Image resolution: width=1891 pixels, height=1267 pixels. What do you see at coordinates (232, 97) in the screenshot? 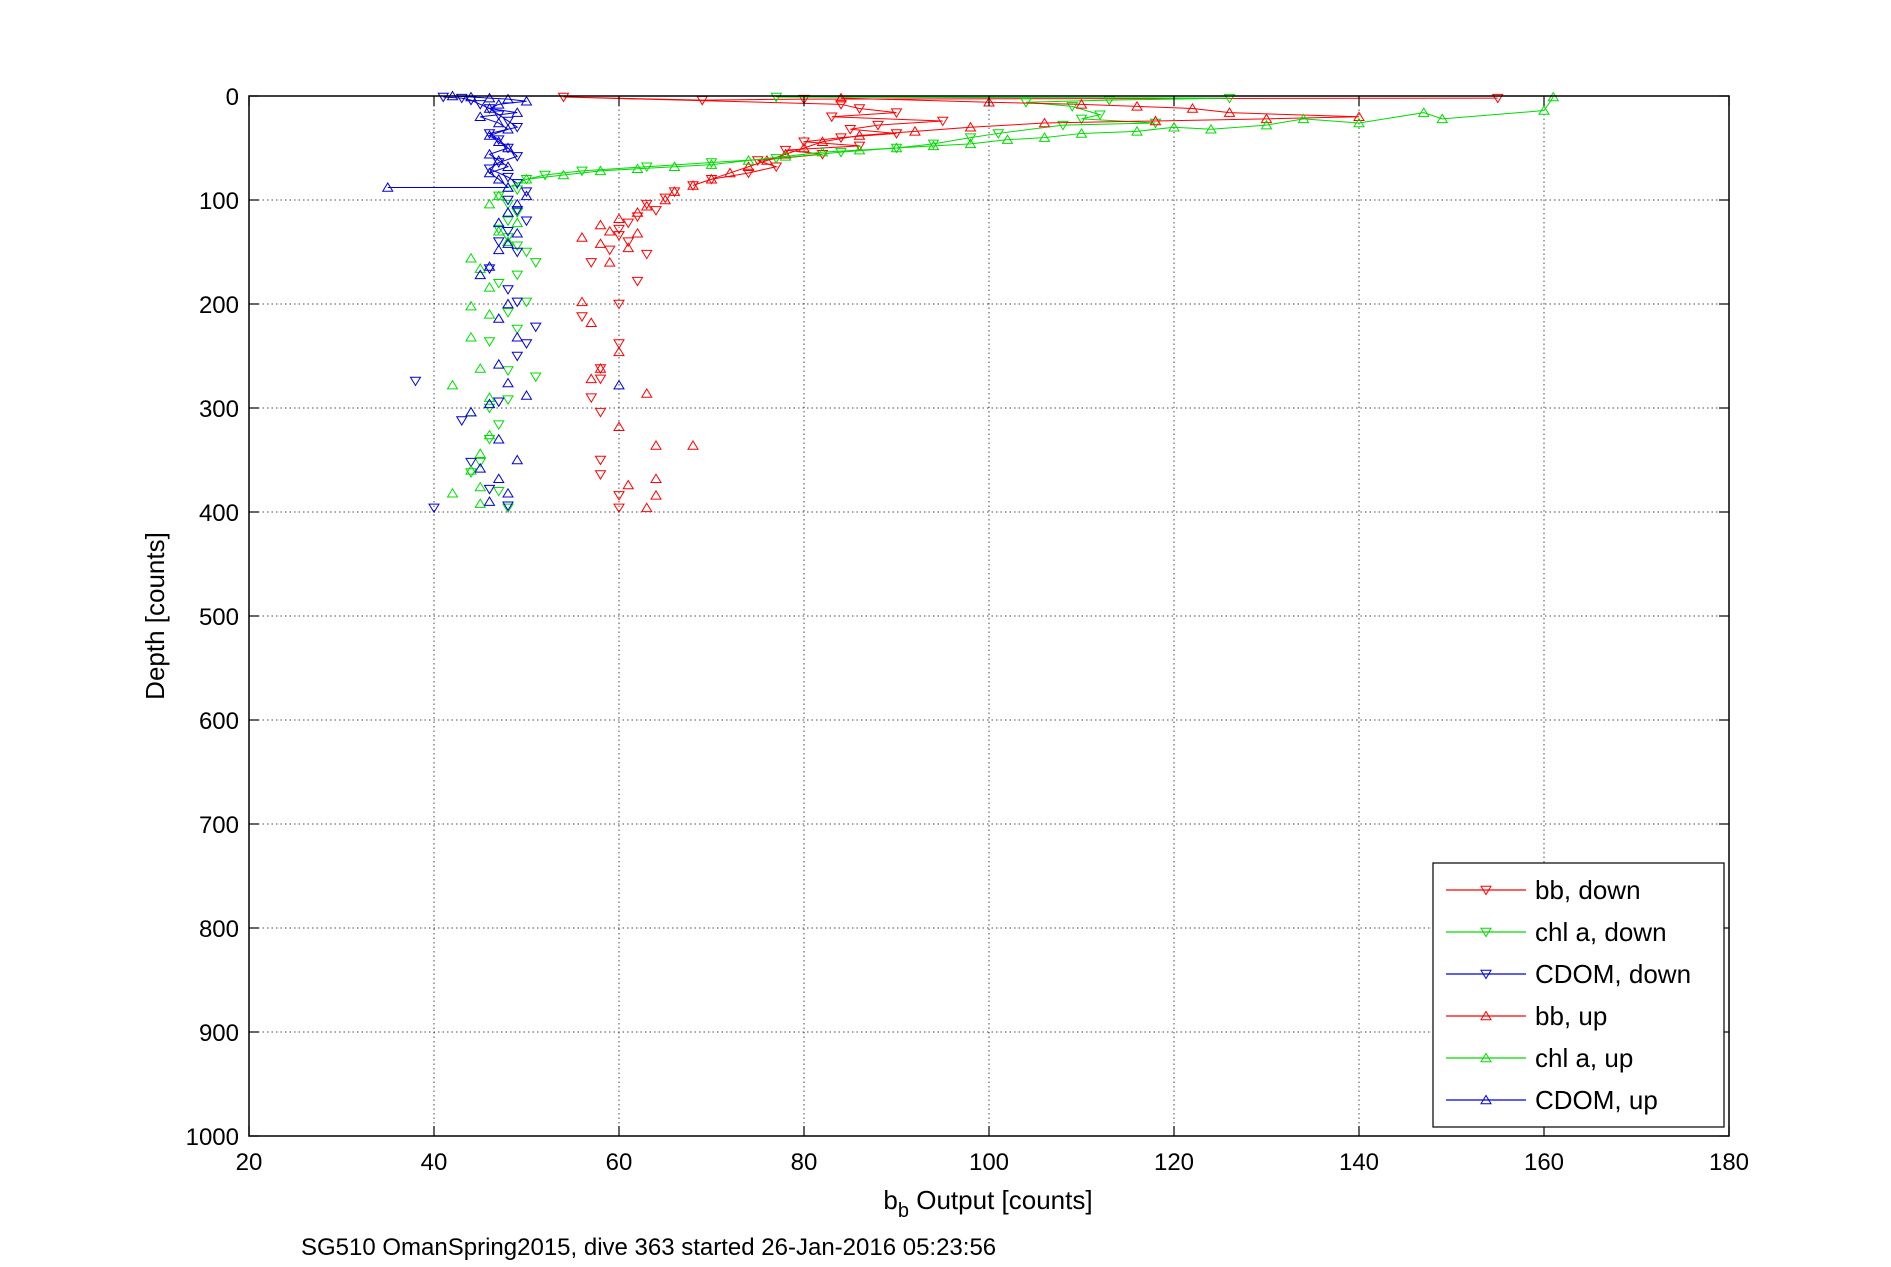
I see `y-tick-label: 0` at bounding box center [232, 97].